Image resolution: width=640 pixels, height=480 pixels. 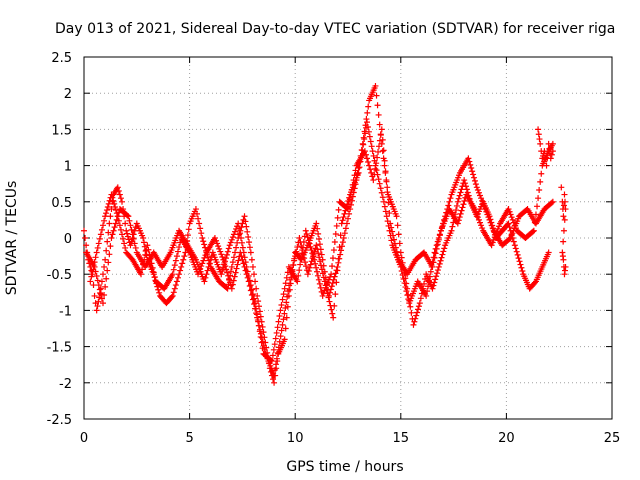 What do you see at coordinates (68, 167) in the screenshot?
I see `y-tick-label: 1` at bounding box center [68, 167].